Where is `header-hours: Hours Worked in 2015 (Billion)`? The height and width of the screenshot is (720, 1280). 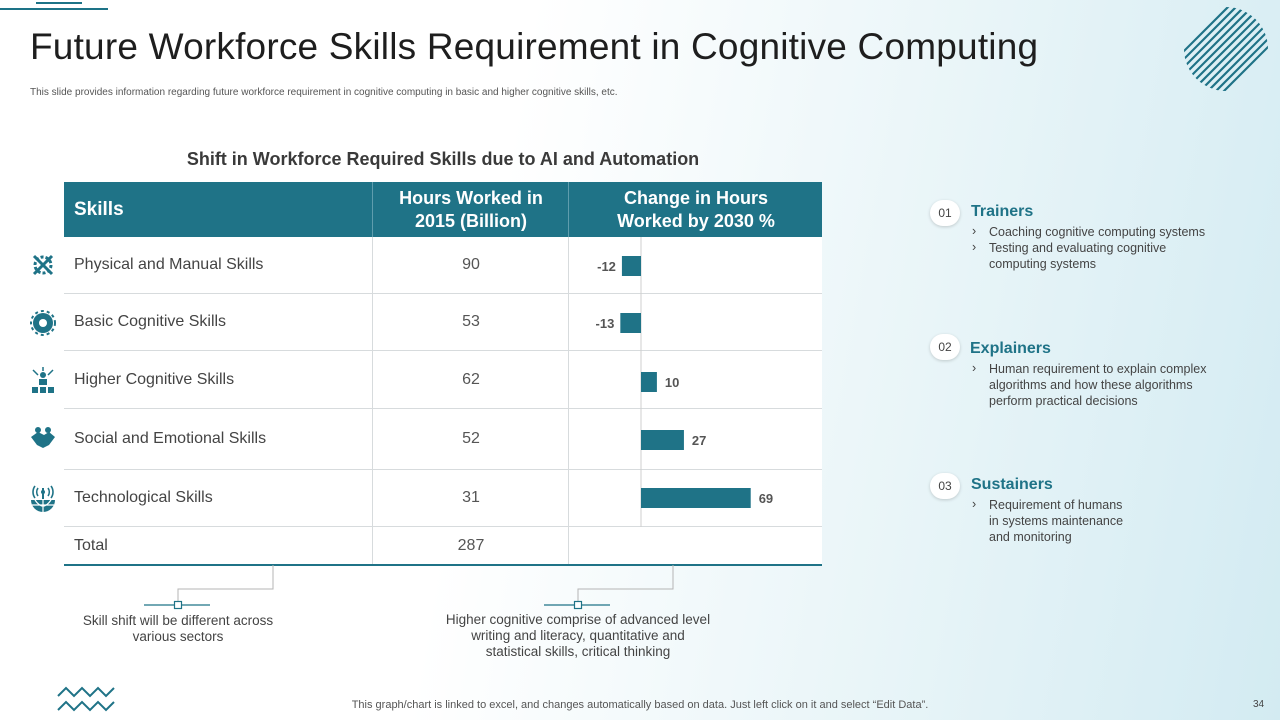
header-hours: Hours Worked in 2015 (Billion) is located at coordinates (470, 209).